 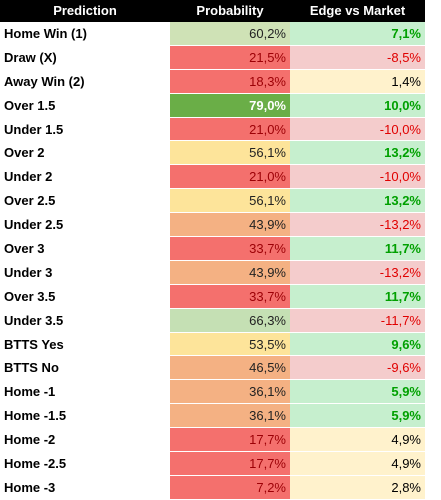 I want to click on prediction-cell: Under 2.5, so click(x=85, y=225).